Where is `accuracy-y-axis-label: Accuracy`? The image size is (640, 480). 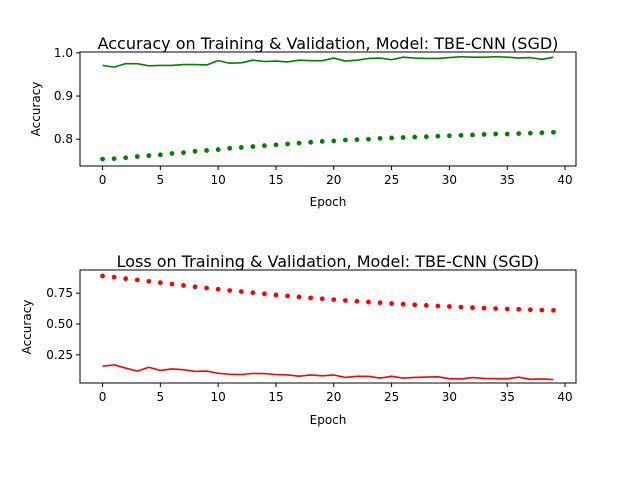
accuracy-y-axis-label: Accuracy is located at coordinates (36, 109).